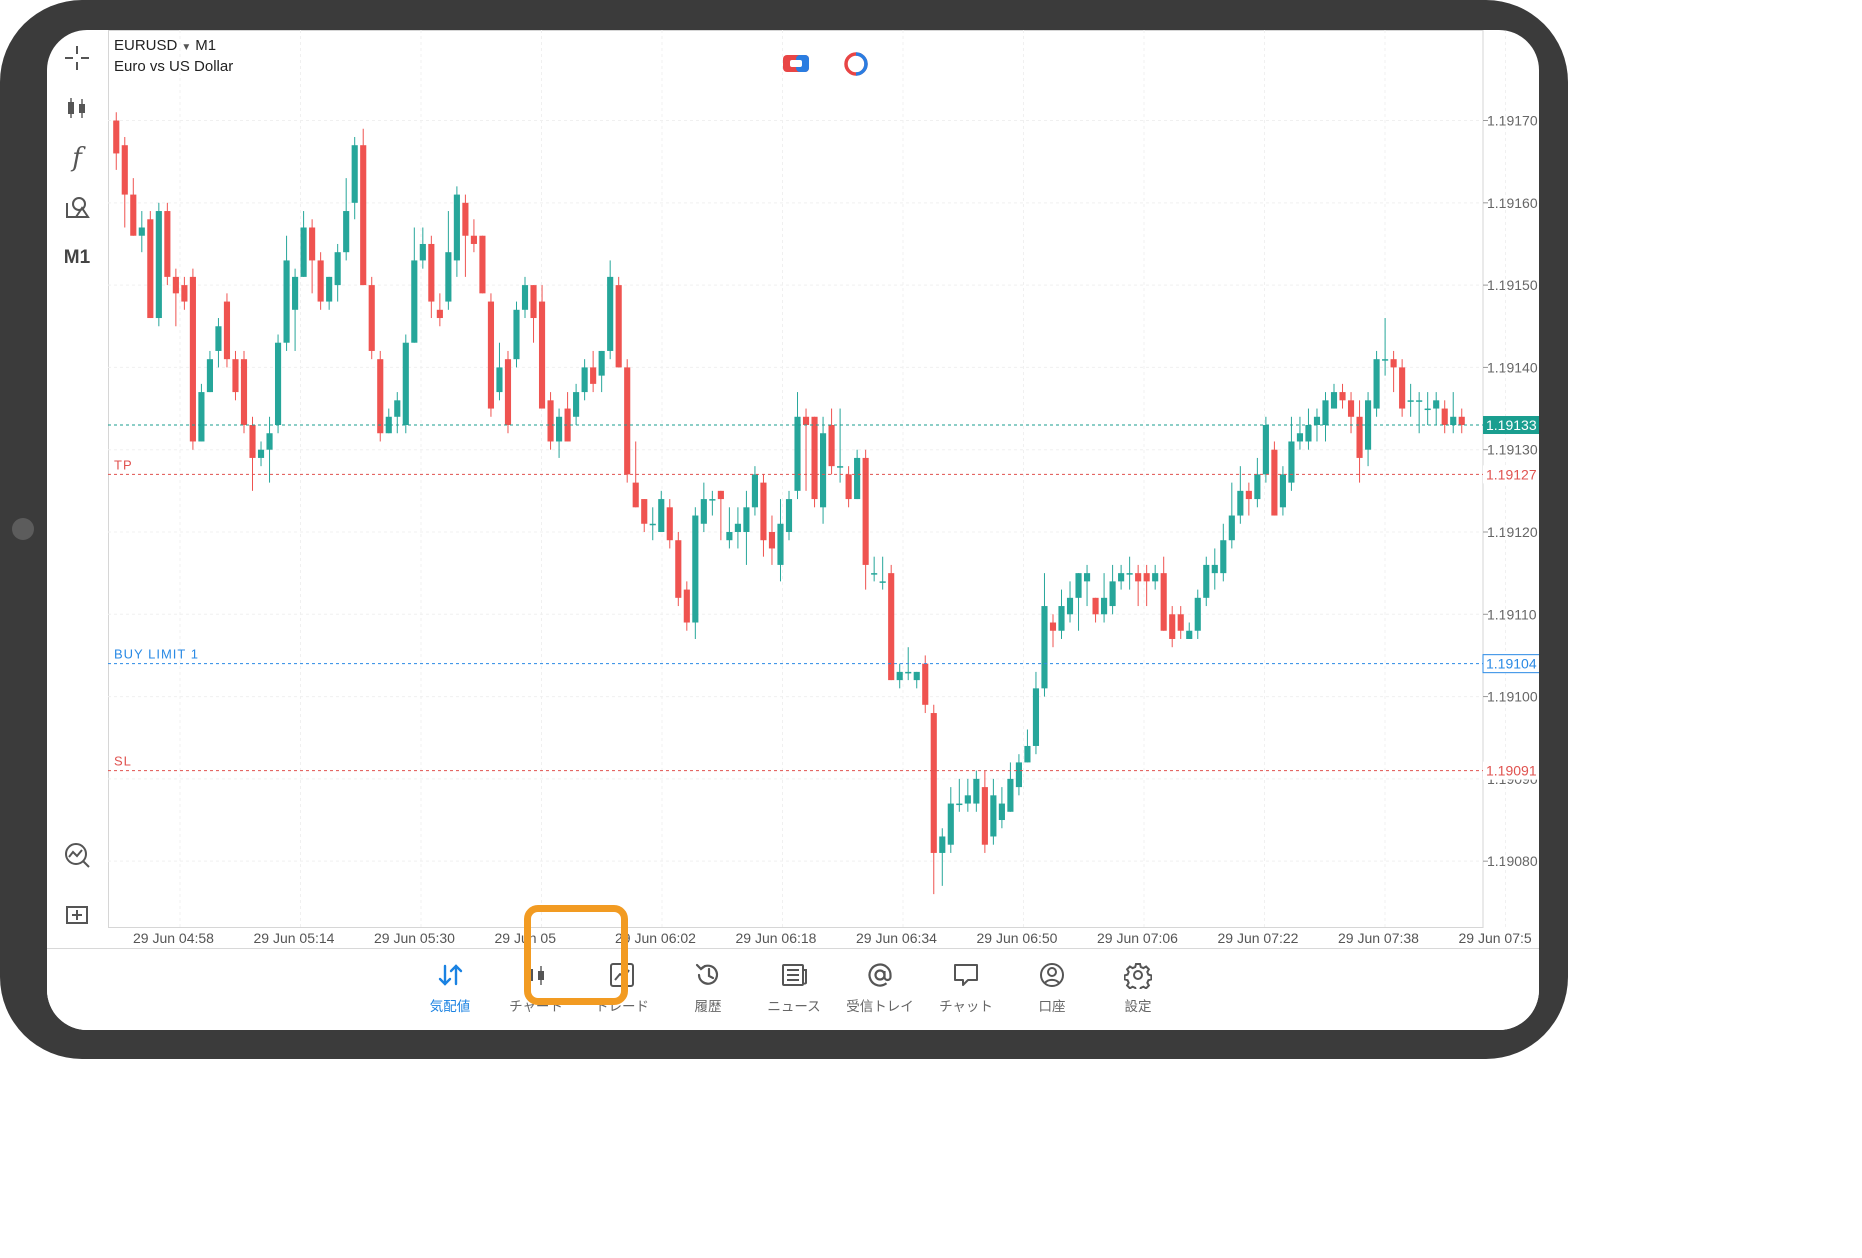 This screenshot has height=1258, width=1862. What do you see at coordinates (77, 855) in the screenshot?
I see `signals-icon` at bounding box center [77, 855].